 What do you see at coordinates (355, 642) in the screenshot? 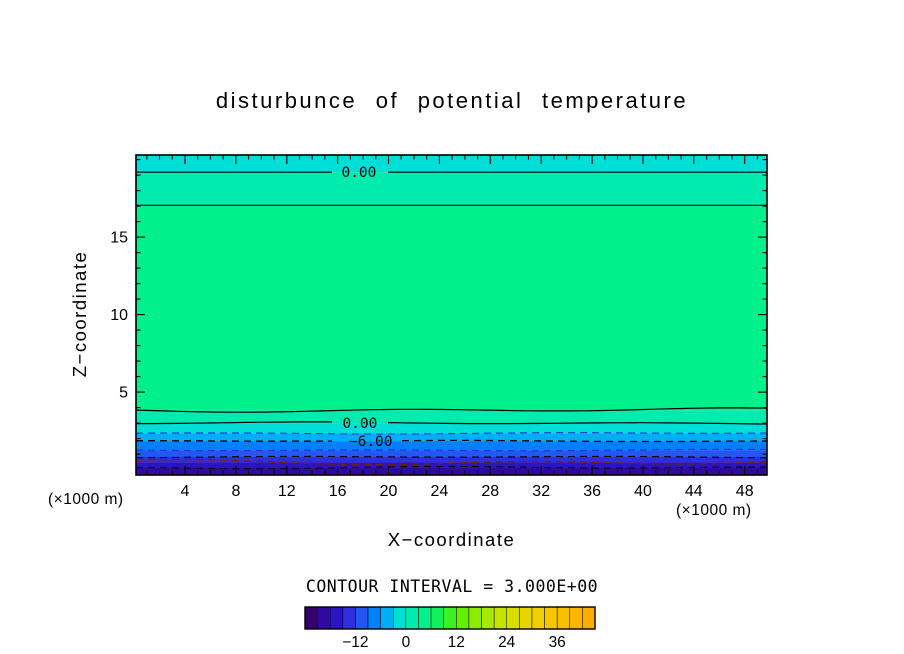
I see `colorbar-tick-label: −12` at bounding box center [355, 642].